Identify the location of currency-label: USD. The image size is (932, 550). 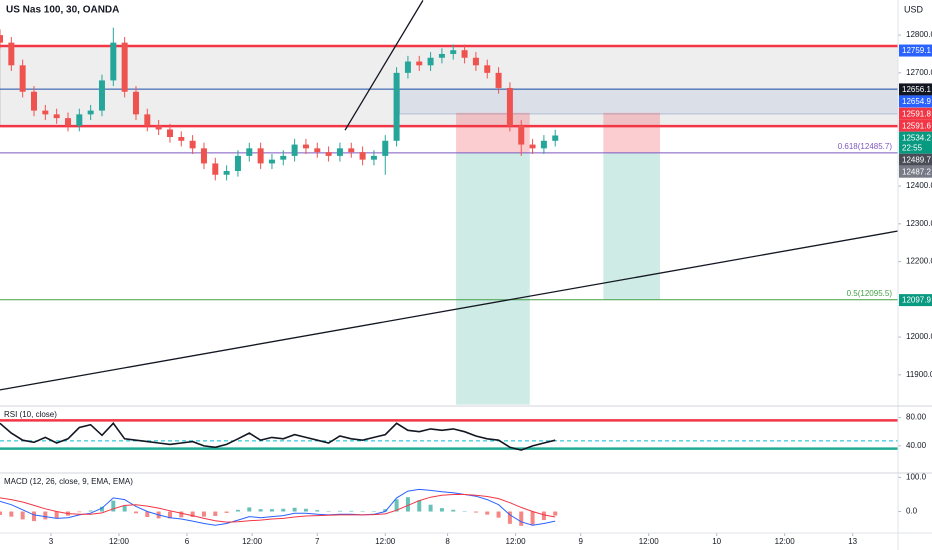
(914, 9).